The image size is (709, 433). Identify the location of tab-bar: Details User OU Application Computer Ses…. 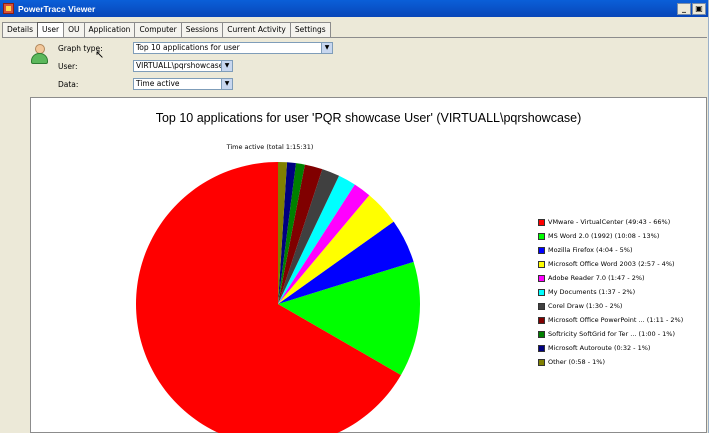
(166, 29).